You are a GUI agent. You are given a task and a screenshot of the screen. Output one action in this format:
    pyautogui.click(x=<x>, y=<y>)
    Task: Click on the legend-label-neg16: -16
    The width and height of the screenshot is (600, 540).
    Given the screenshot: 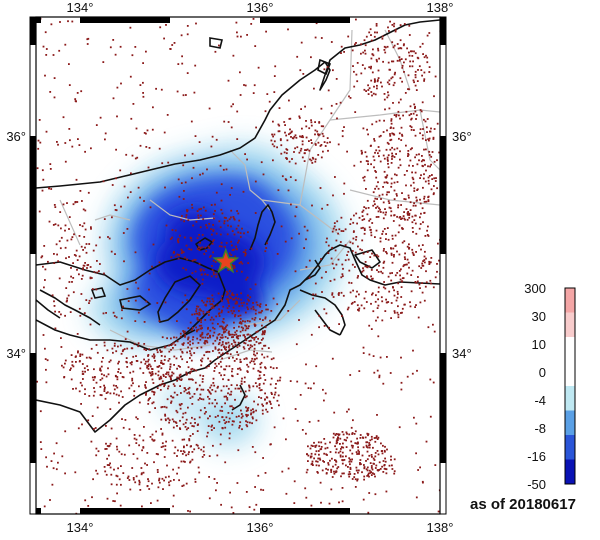 What is the action you would take?
    pyautogui.click(x=536, y=456)
    